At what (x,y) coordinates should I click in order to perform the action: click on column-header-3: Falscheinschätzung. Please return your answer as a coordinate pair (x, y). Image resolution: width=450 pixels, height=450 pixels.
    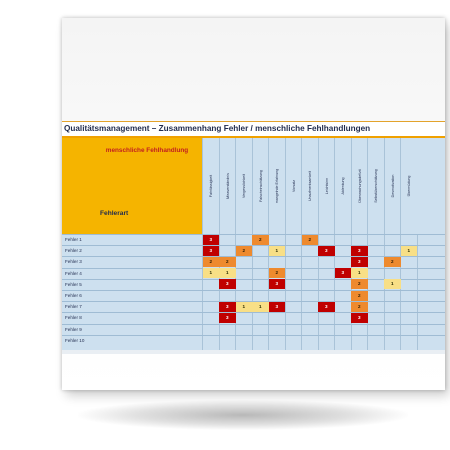
    Looking at the image, I should click on (260, 186).